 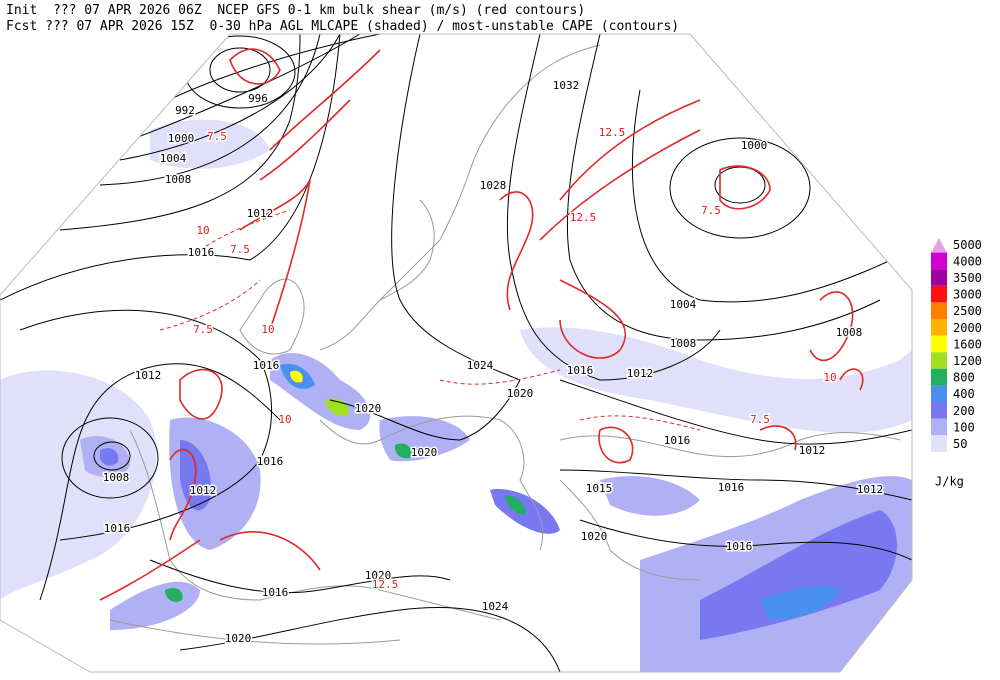 I want to click on legend-label: 1200, so click(x=967, y=361).